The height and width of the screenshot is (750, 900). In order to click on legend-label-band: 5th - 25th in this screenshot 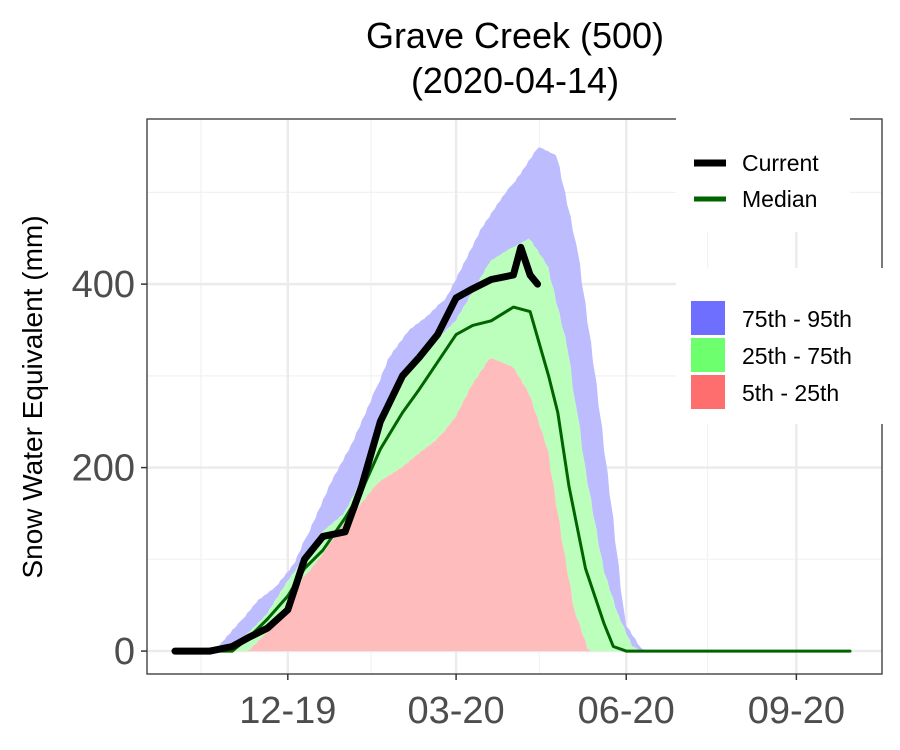, I will do `click(790, 393)`.